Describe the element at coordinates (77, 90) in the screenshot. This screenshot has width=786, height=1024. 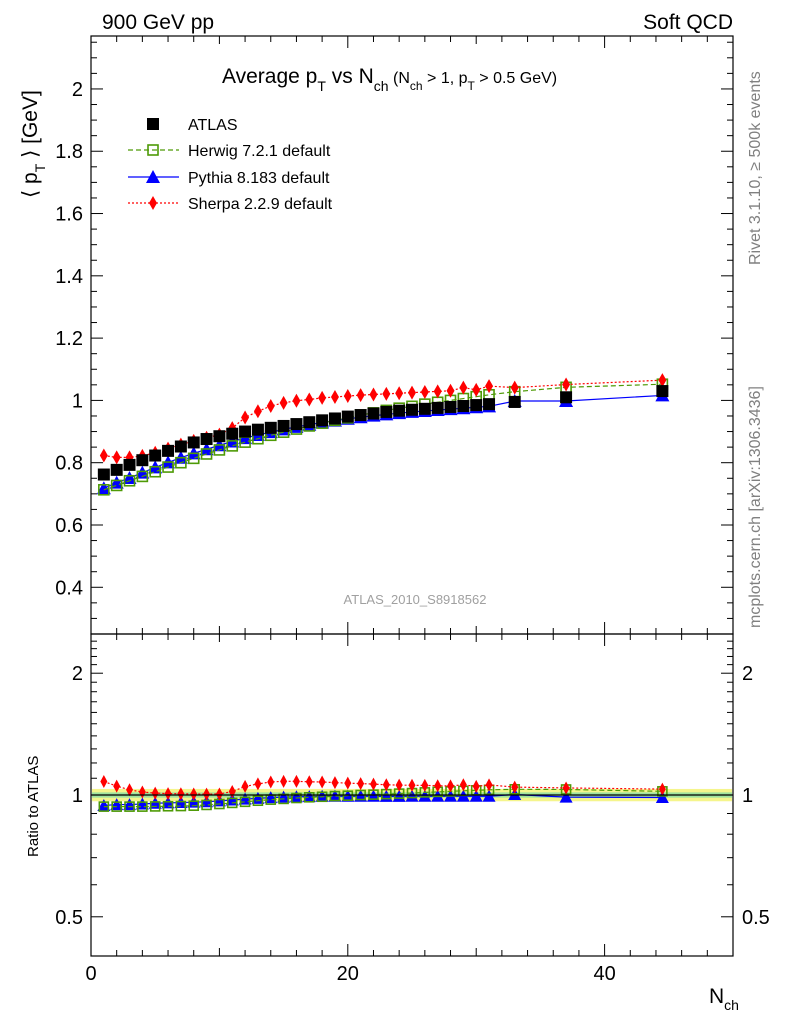
I see `main-y-tick-label: 2` at that location.